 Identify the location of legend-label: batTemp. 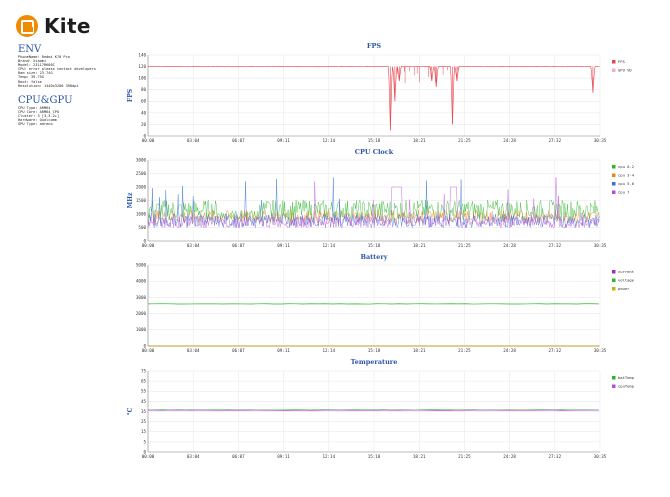
(626, 377).